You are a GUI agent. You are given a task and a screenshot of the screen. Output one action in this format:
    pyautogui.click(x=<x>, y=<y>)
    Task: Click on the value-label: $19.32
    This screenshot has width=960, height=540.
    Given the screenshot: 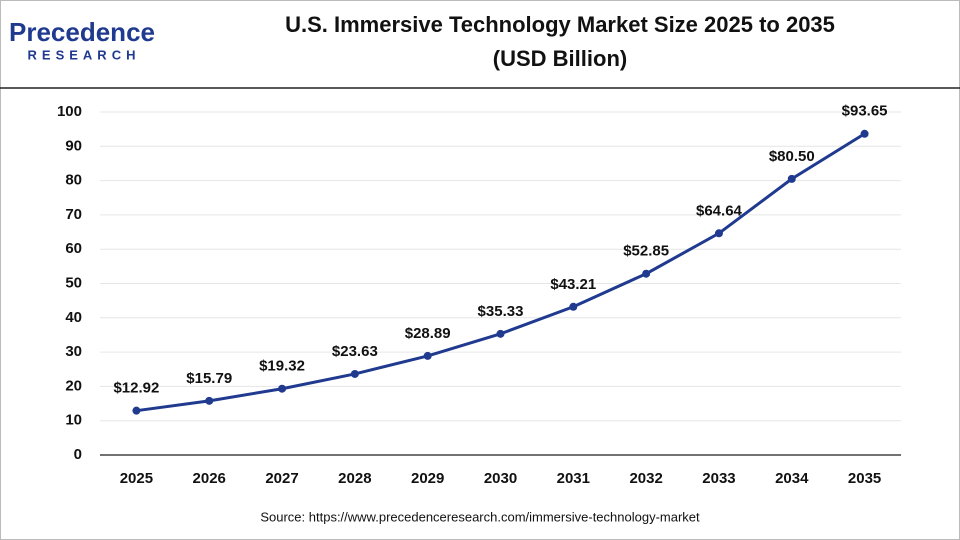 What is the action you would take?
    pyautogui.click(x=282, y=366)
    